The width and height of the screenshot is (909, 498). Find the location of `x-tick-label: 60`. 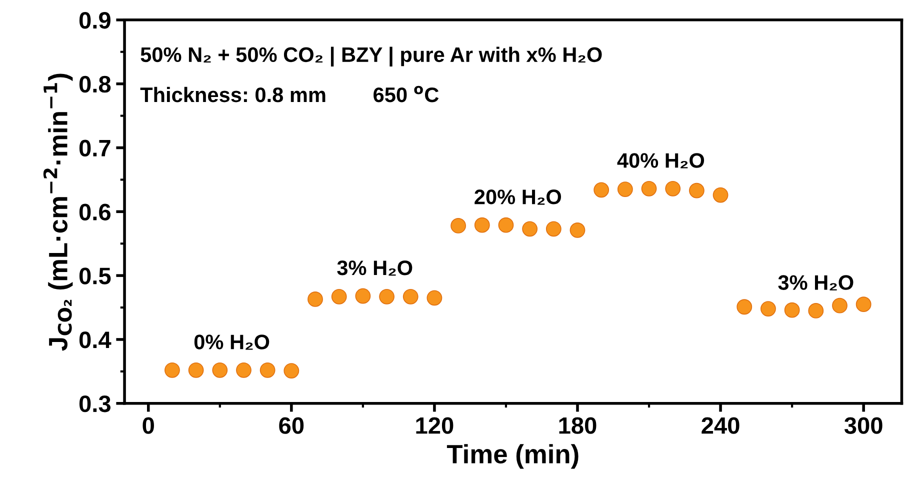

x-tick-label: 60 is located at coordinates (291, 425).